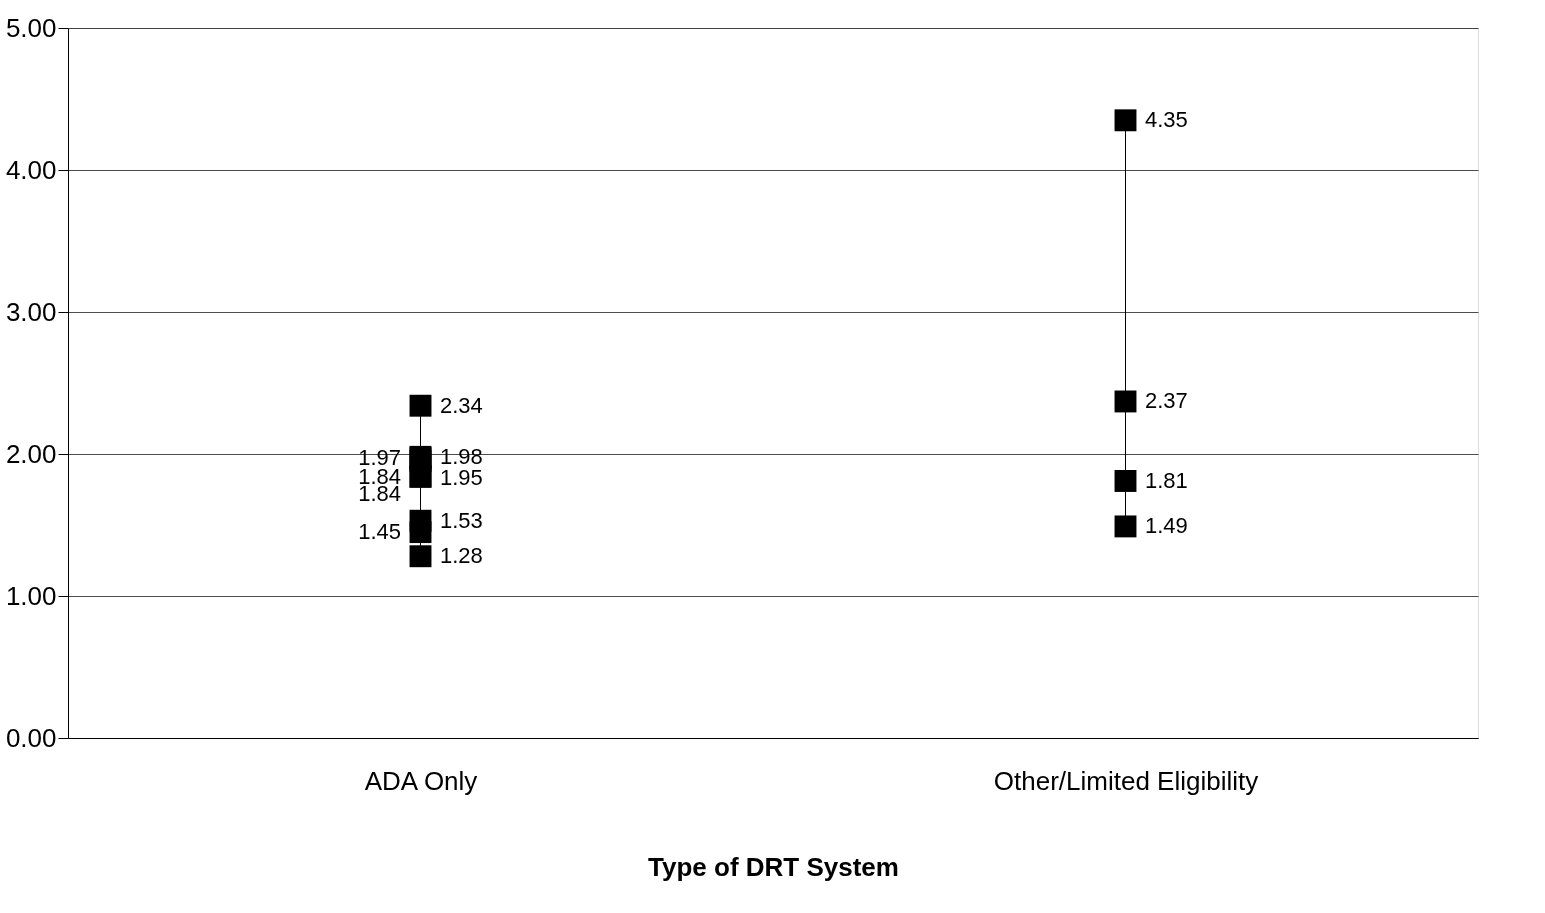  I want to click on x-axis-title: Type of DRT System, so click(773, 866).